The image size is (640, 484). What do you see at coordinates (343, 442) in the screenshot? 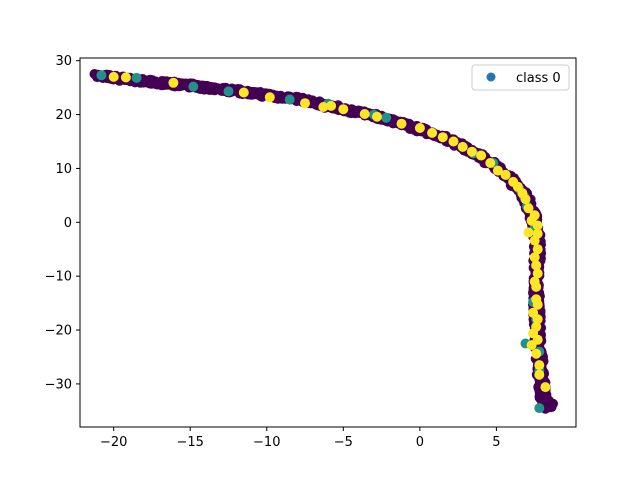
I see `x-tick-label: −5` at bounding box center [343, 442].